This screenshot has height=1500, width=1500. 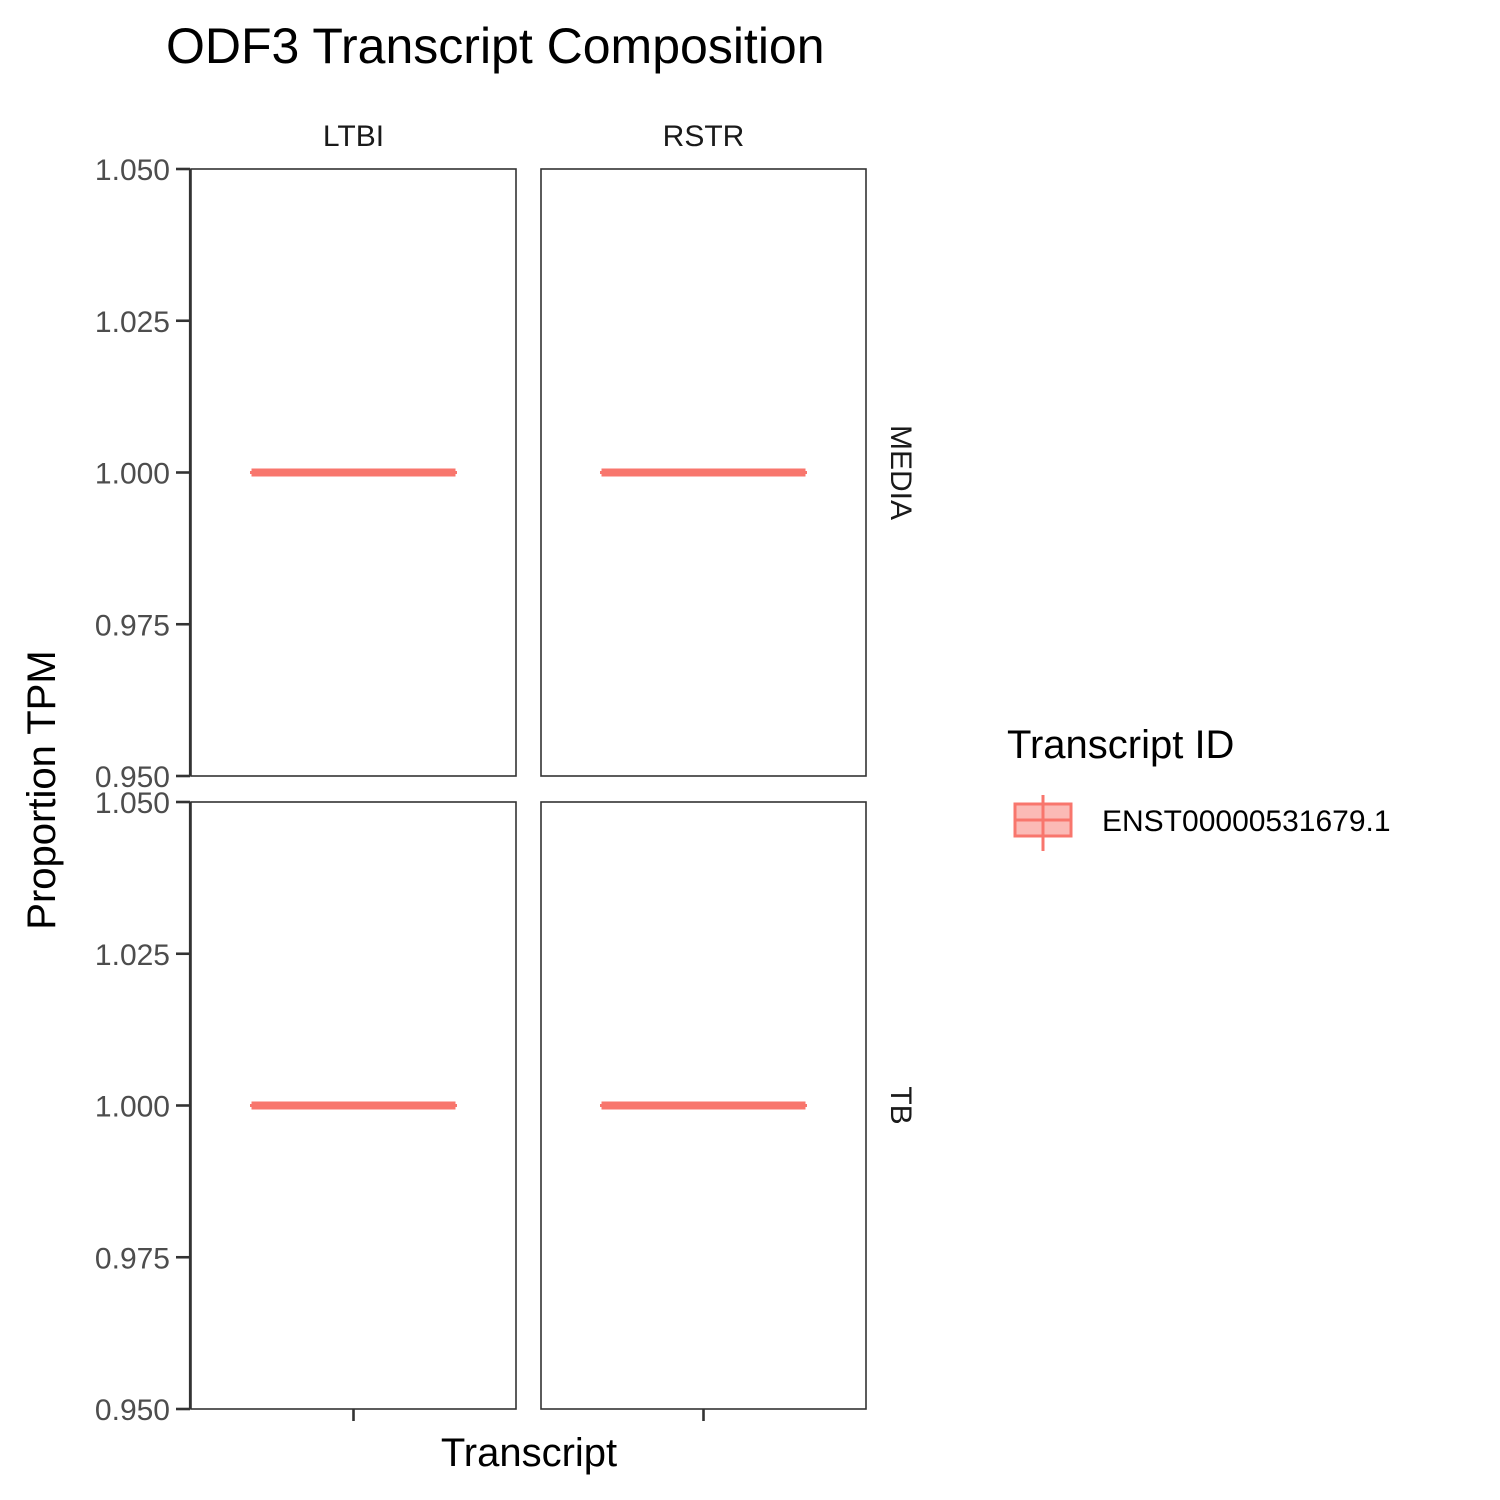 I want to click on panel-tb-ltbi, so click(x=353, y=1105).